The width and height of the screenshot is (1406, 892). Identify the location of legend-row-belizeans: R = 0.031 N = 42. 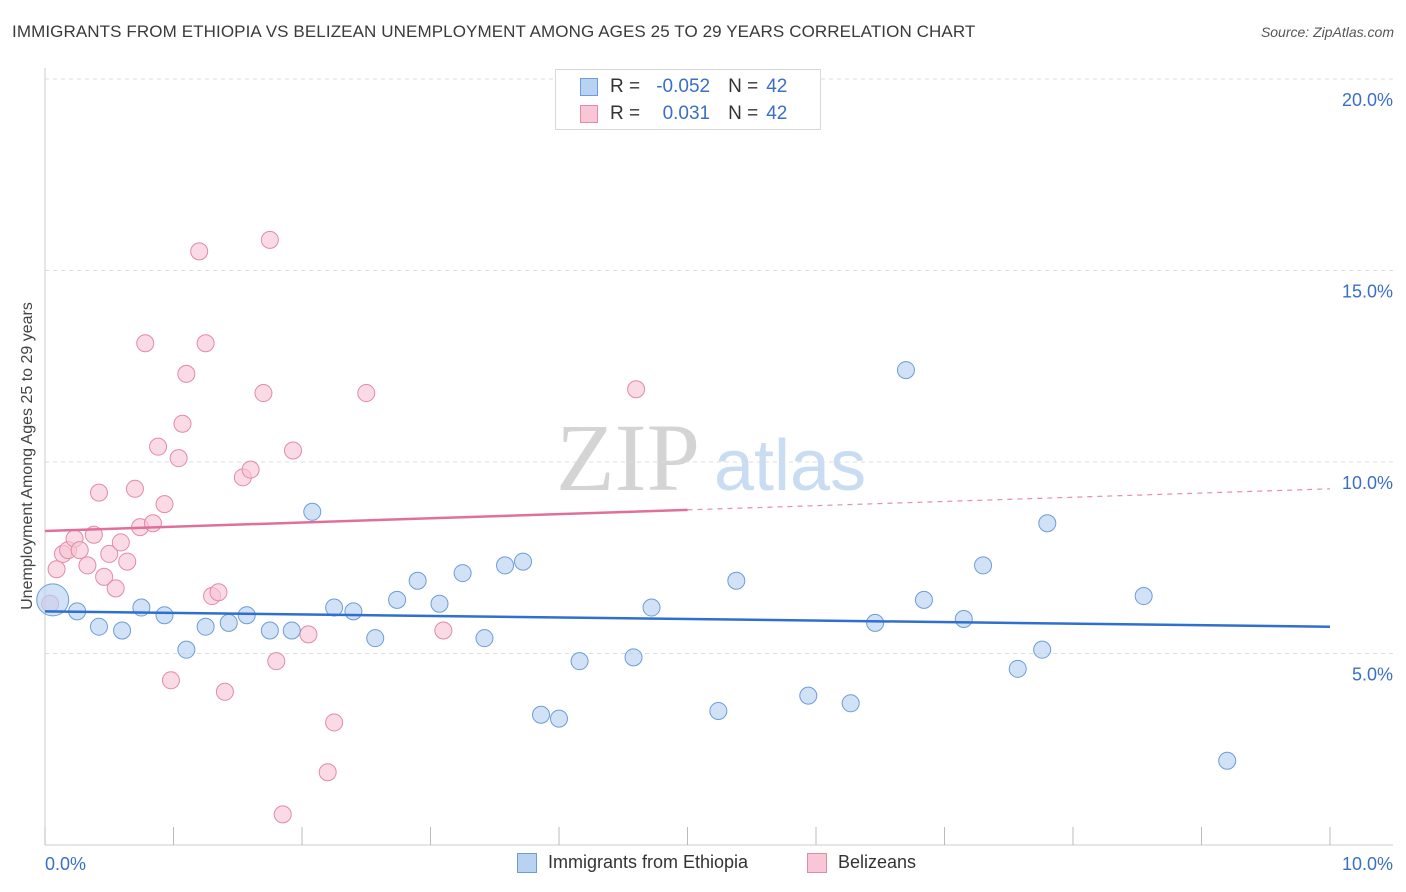
(683, 114).